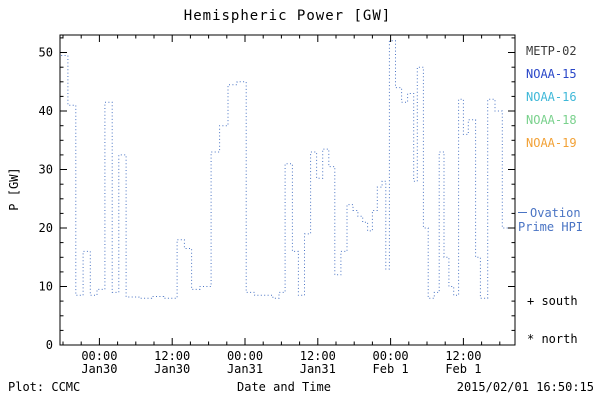 The image size is (600, 400). What do you see at coordinates (555, 213) in the screenshot?
I see `series-note-text1: Ovation` at bounding box center [555, 213].